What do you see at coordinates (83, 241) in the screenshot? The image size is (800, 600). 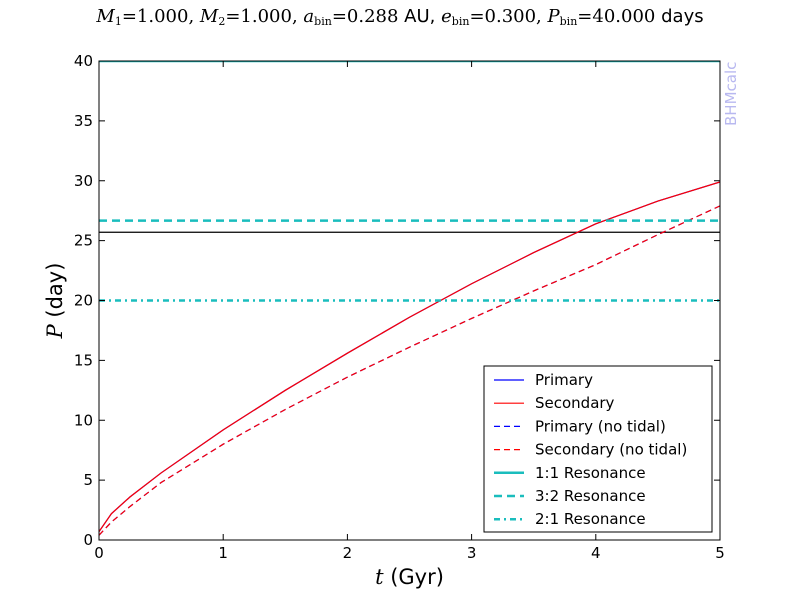 I see `y-tick-label-5: 25` at bounding box center [83, 241].